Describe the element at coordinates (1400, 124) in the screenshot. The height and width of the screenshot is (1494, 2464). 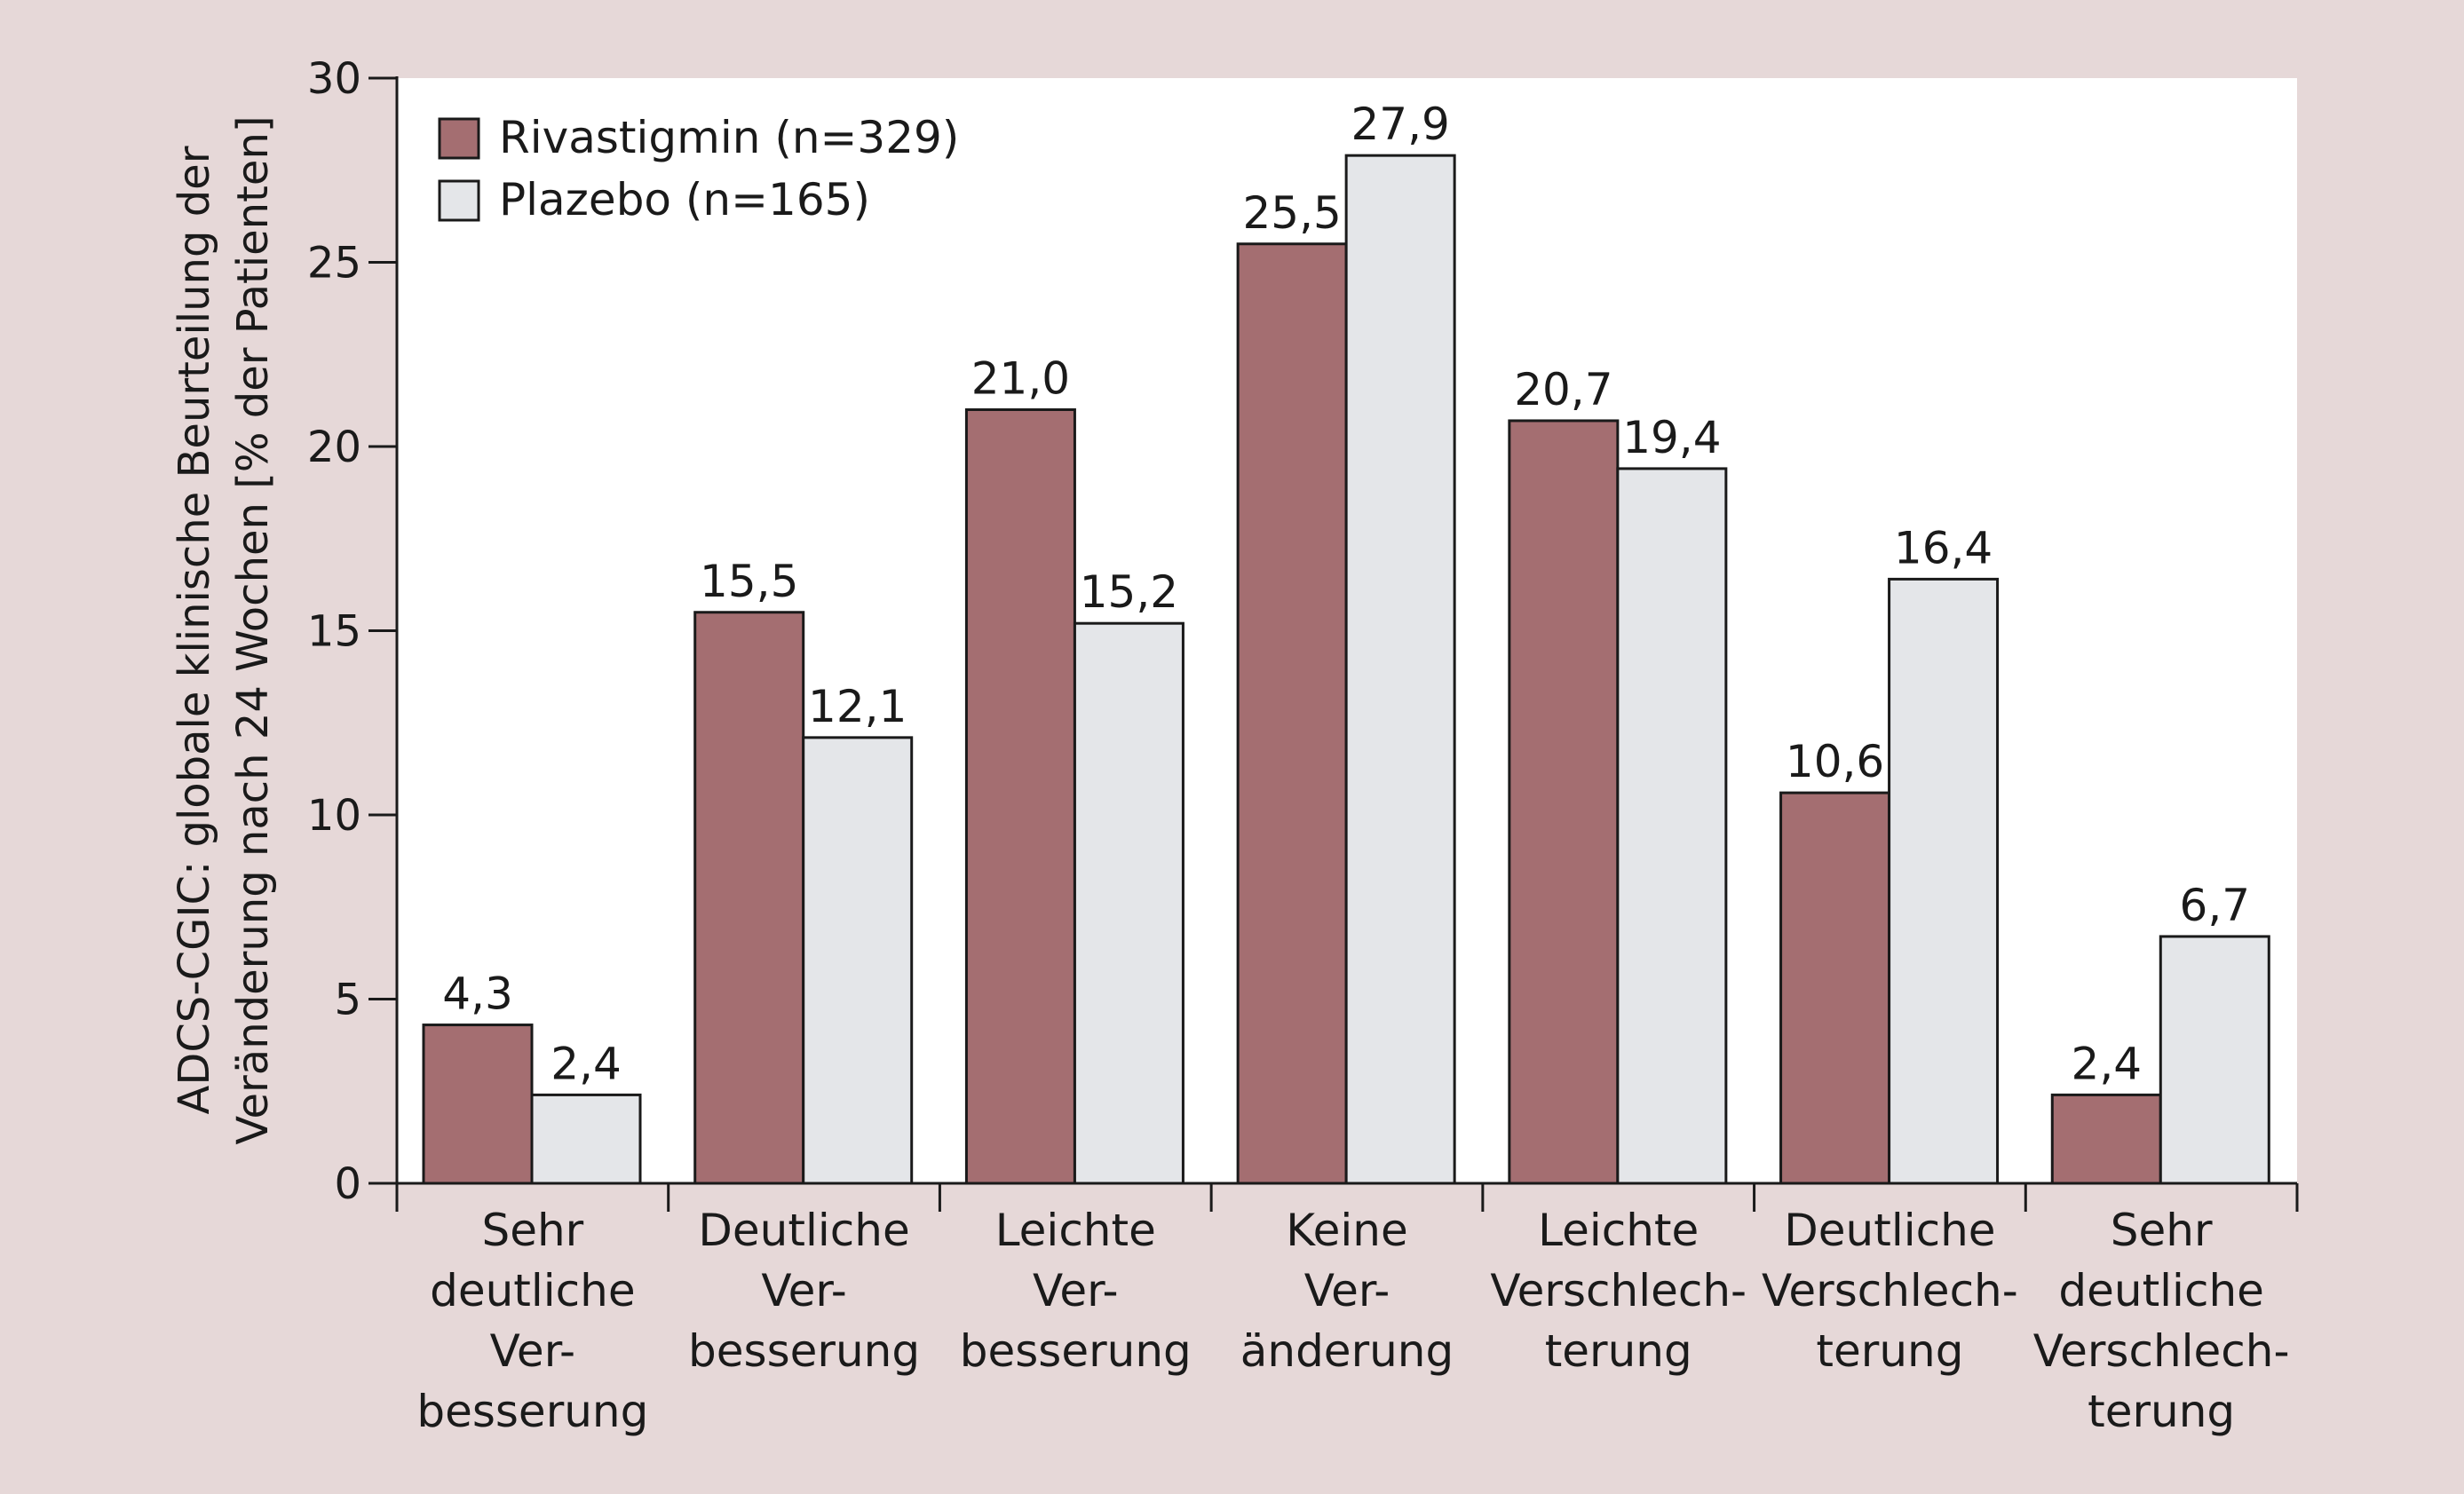
I see `bar-value-label: 27,9` at that location.